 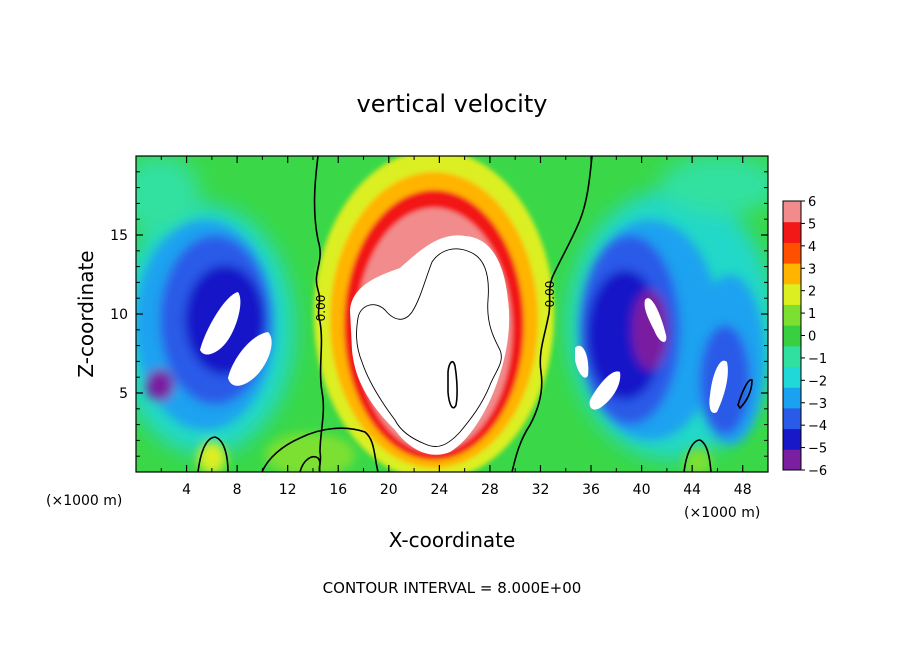 I want to click on y-tick-label-0: 5, so click(x=123, y=394).